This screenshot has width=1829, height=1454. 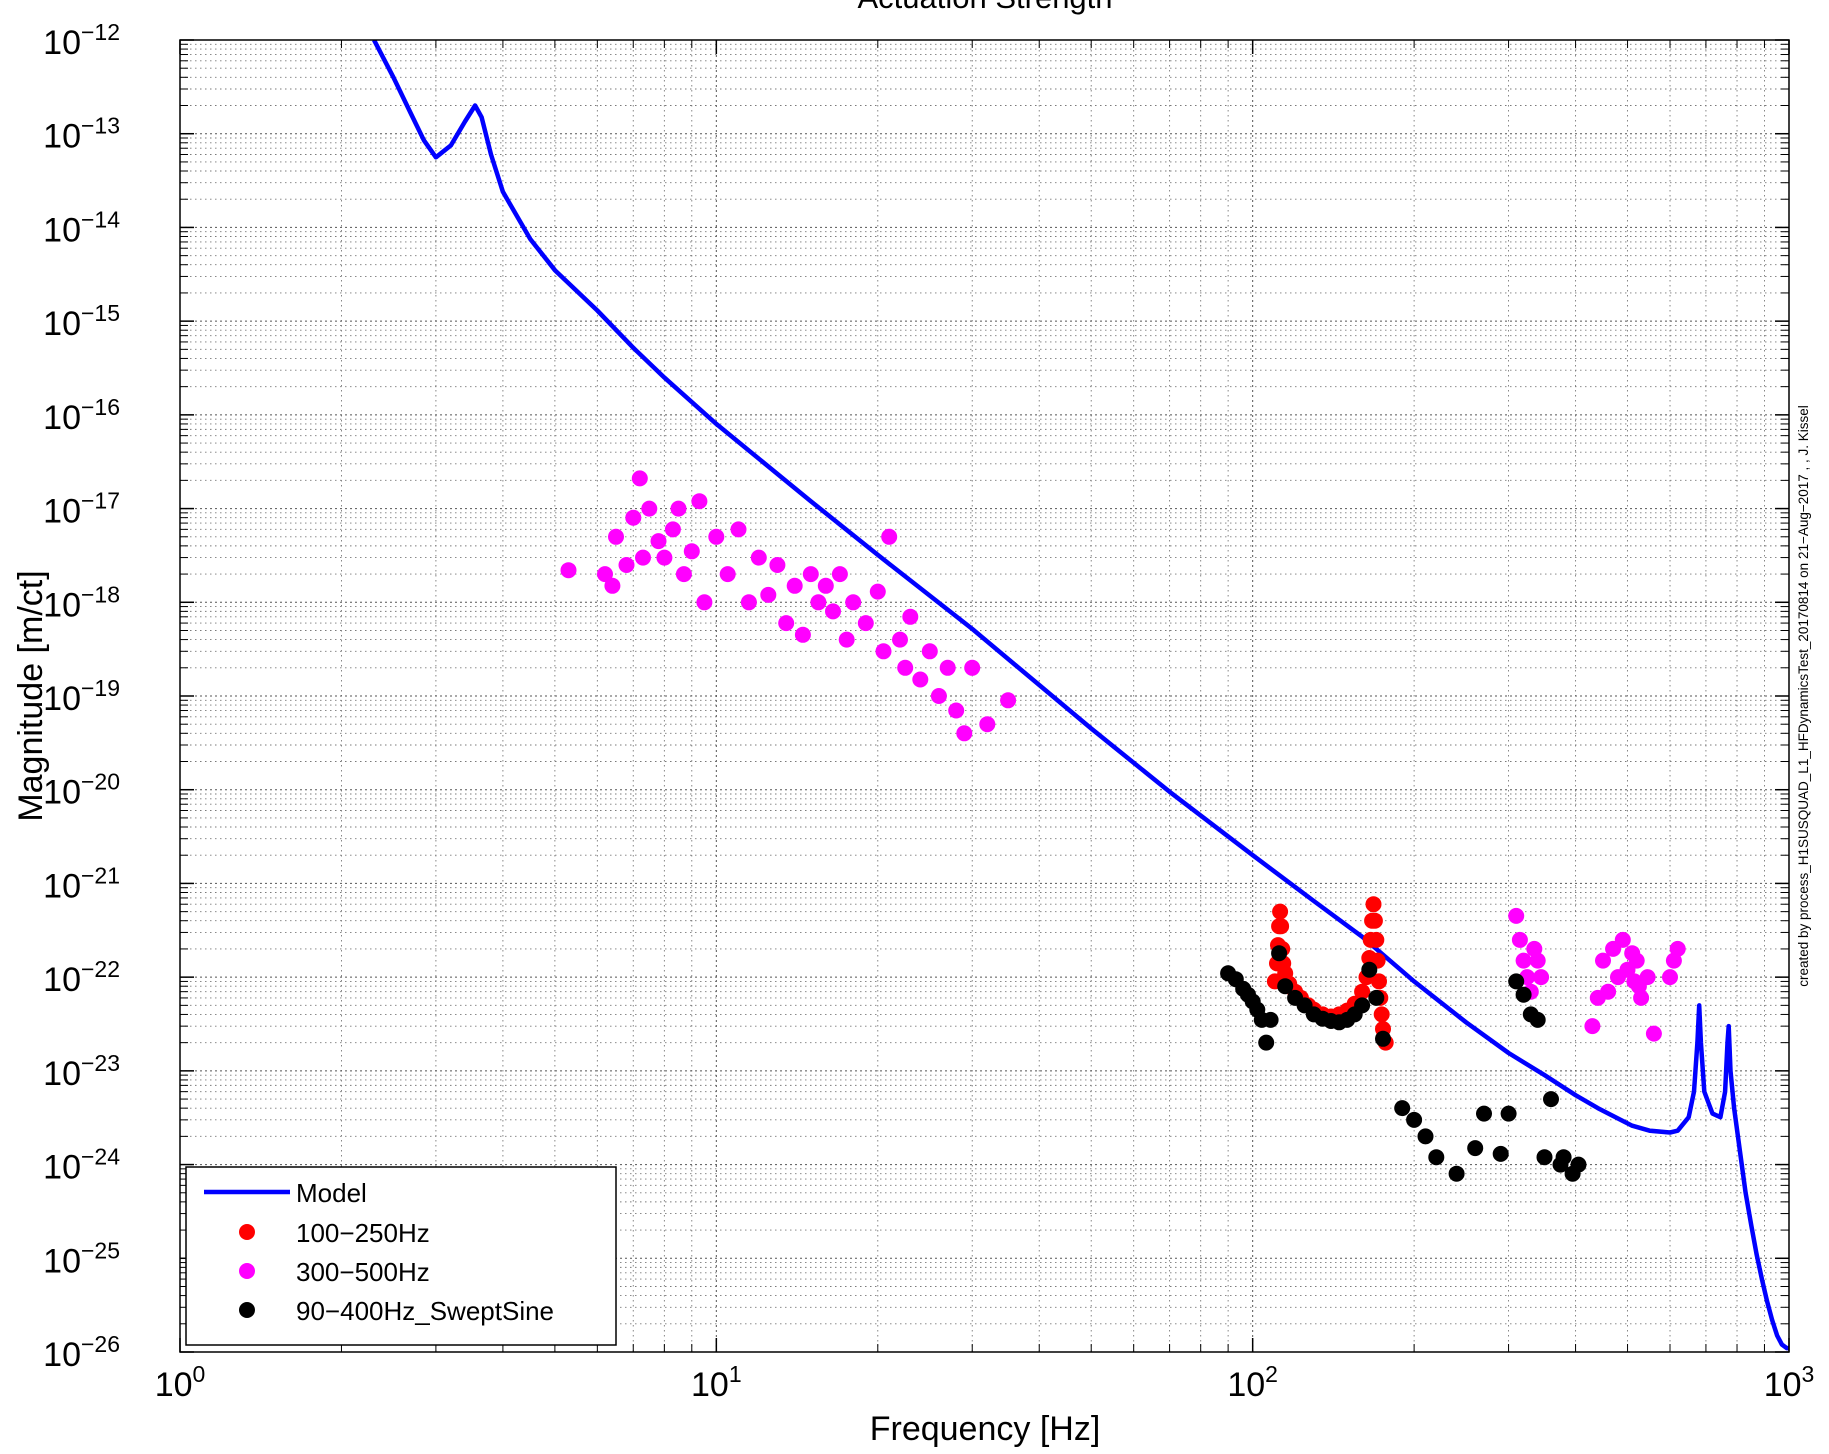 What do you see at coordinates (985, 1382) in the screenshot?
I see `x-tick-labels: 10⁰ 10¹ 10² 10³` at bounding box center [985, 1382].